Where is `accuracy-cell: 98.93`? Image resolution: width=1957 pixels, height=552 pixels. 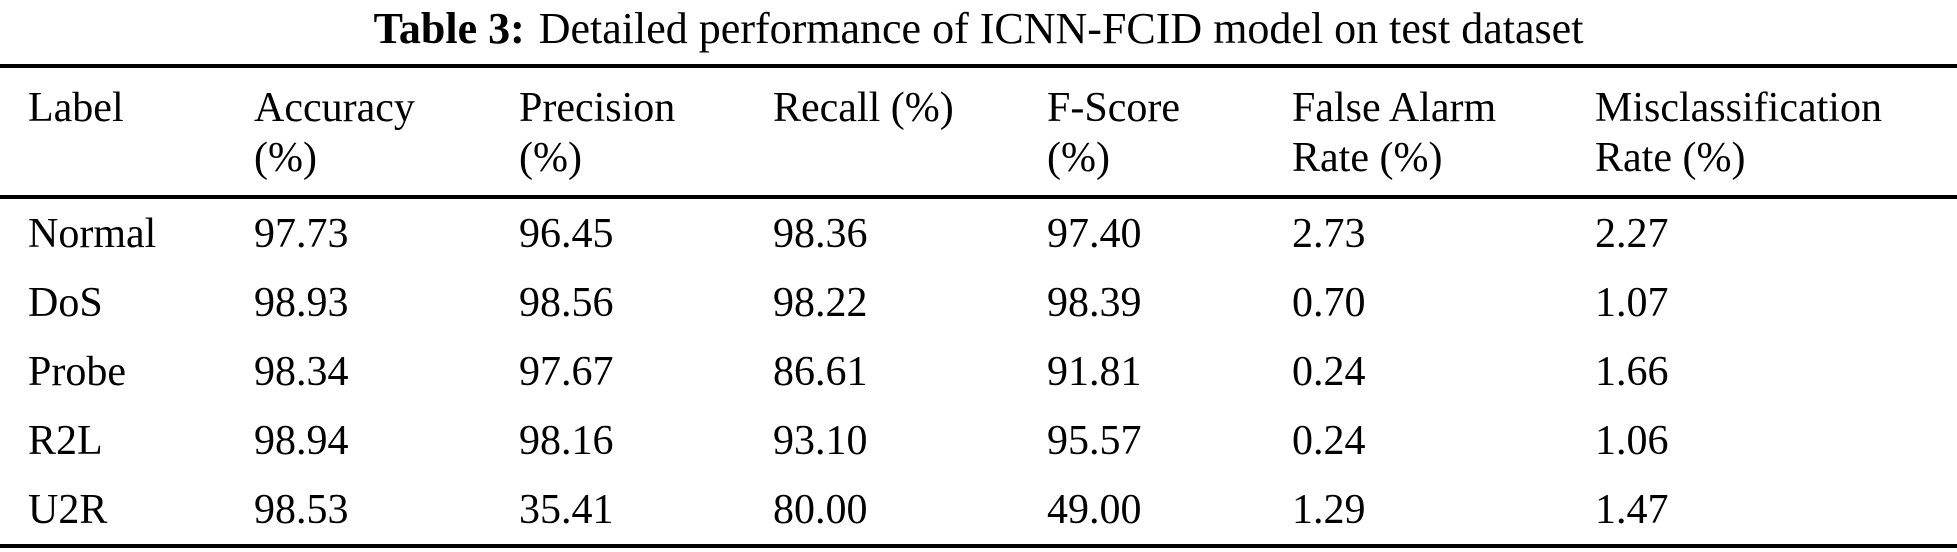
accuracy-cell: 98.93 is located at coordinates (301, 302).